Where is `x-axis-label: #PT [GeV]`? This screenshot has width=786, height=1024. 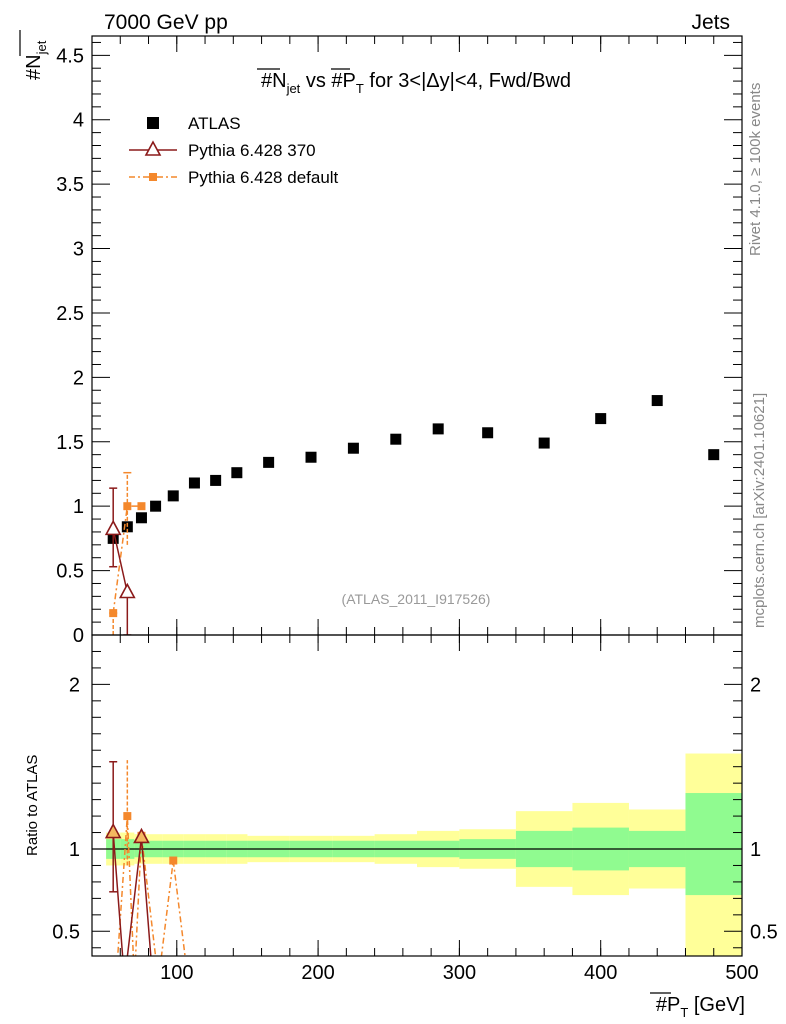
x-axis-label: #PT [GeV] is located at coordinates (700, 1007).